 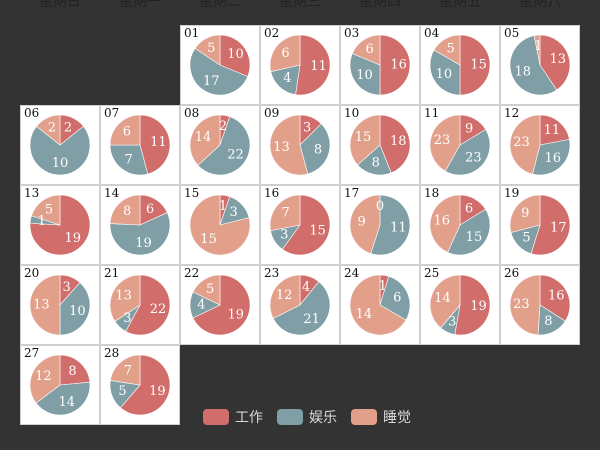 I want to click on day-number: 16, so click(x=272, y=193).